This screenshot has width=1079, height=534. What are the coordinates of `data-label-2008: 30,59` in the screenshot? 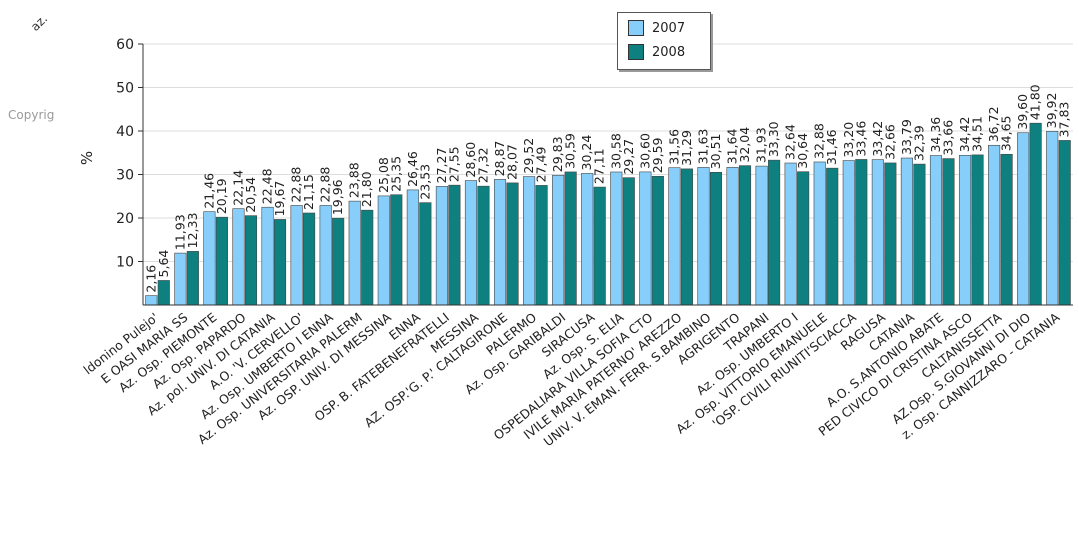 It's located at (570, 151).